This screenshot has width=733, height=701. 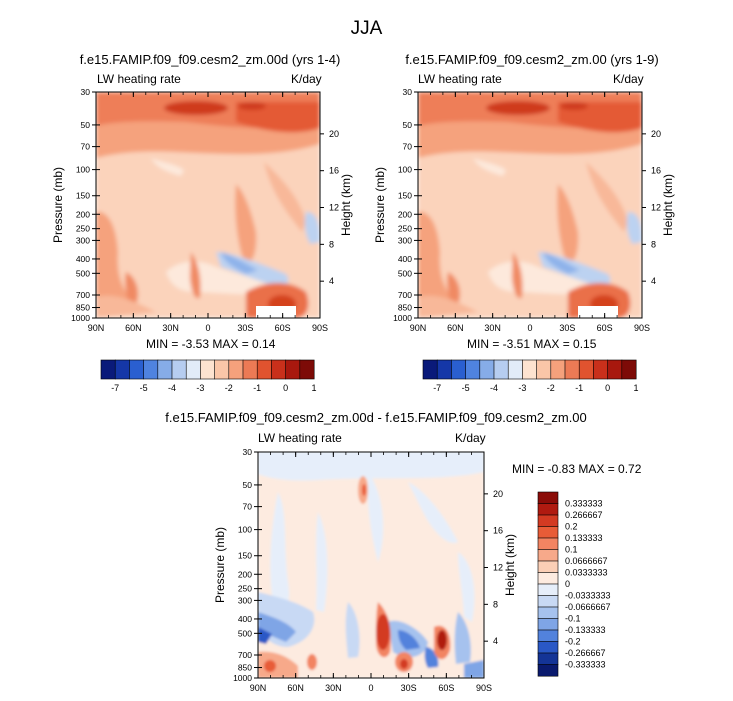 I want to click on colorbar-label: 0.133333, so click(x=584, y=538).